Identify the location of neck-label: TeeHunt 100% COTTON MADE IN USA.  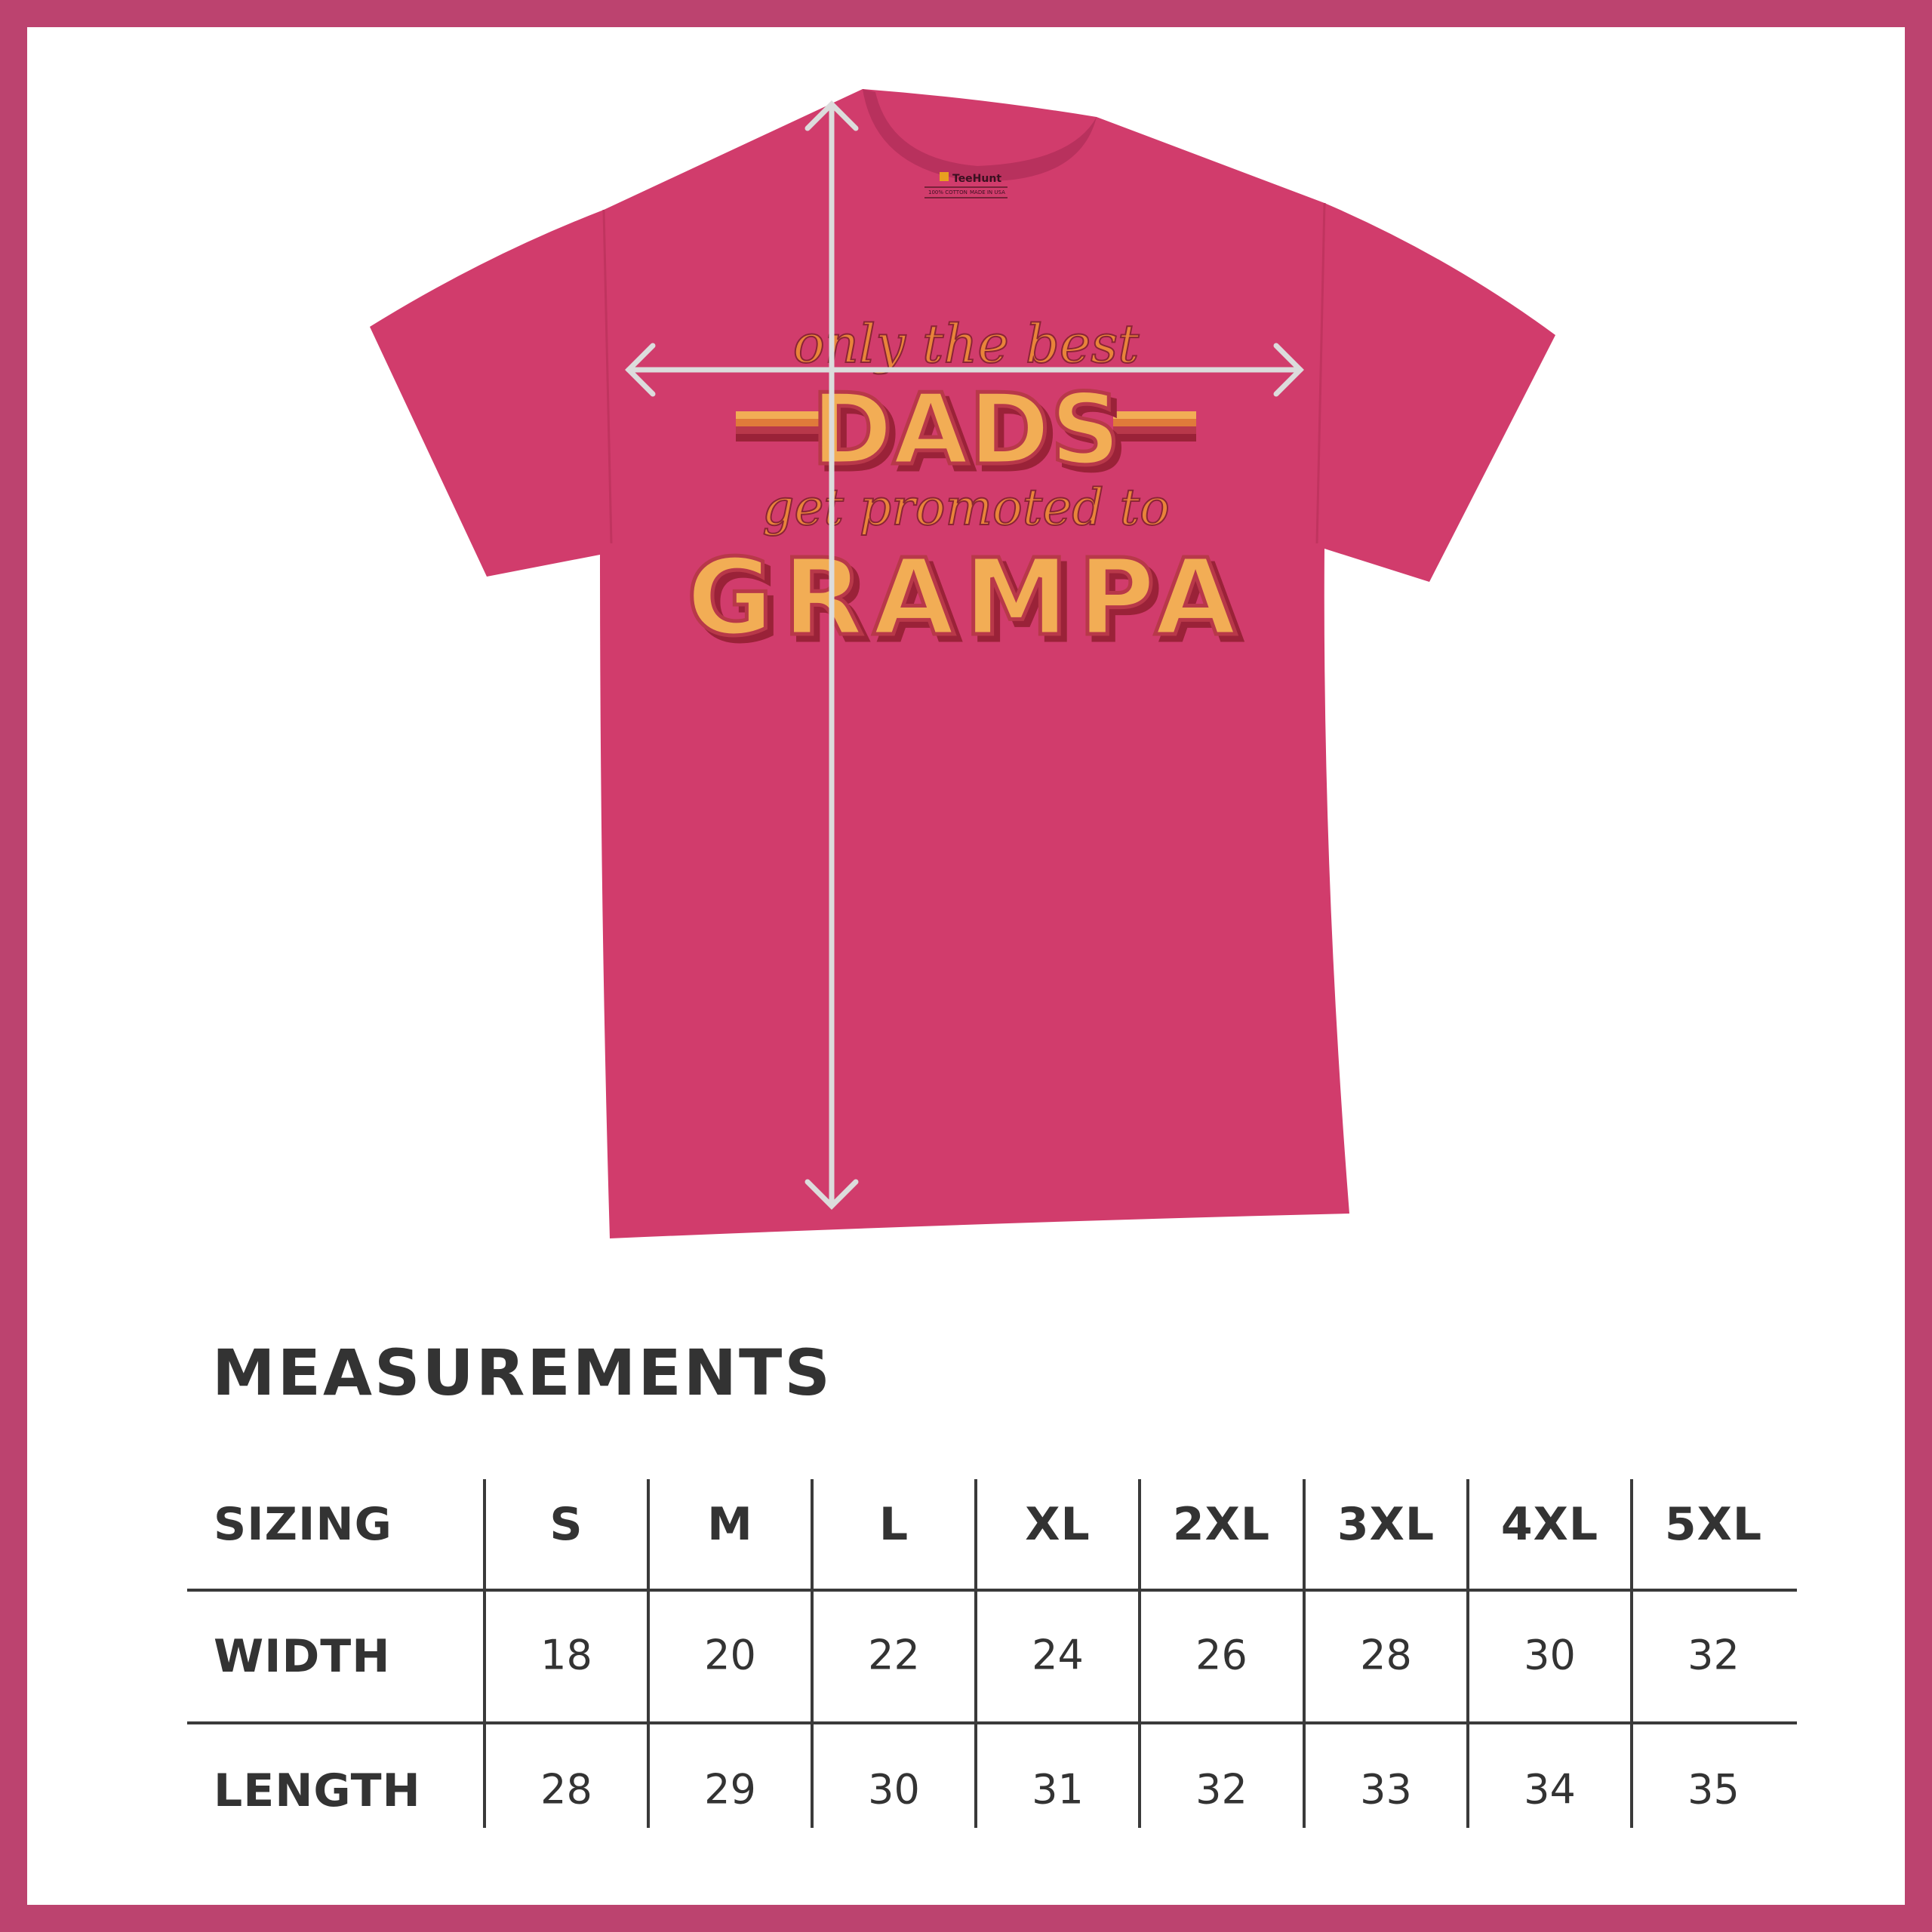
(966, 185).